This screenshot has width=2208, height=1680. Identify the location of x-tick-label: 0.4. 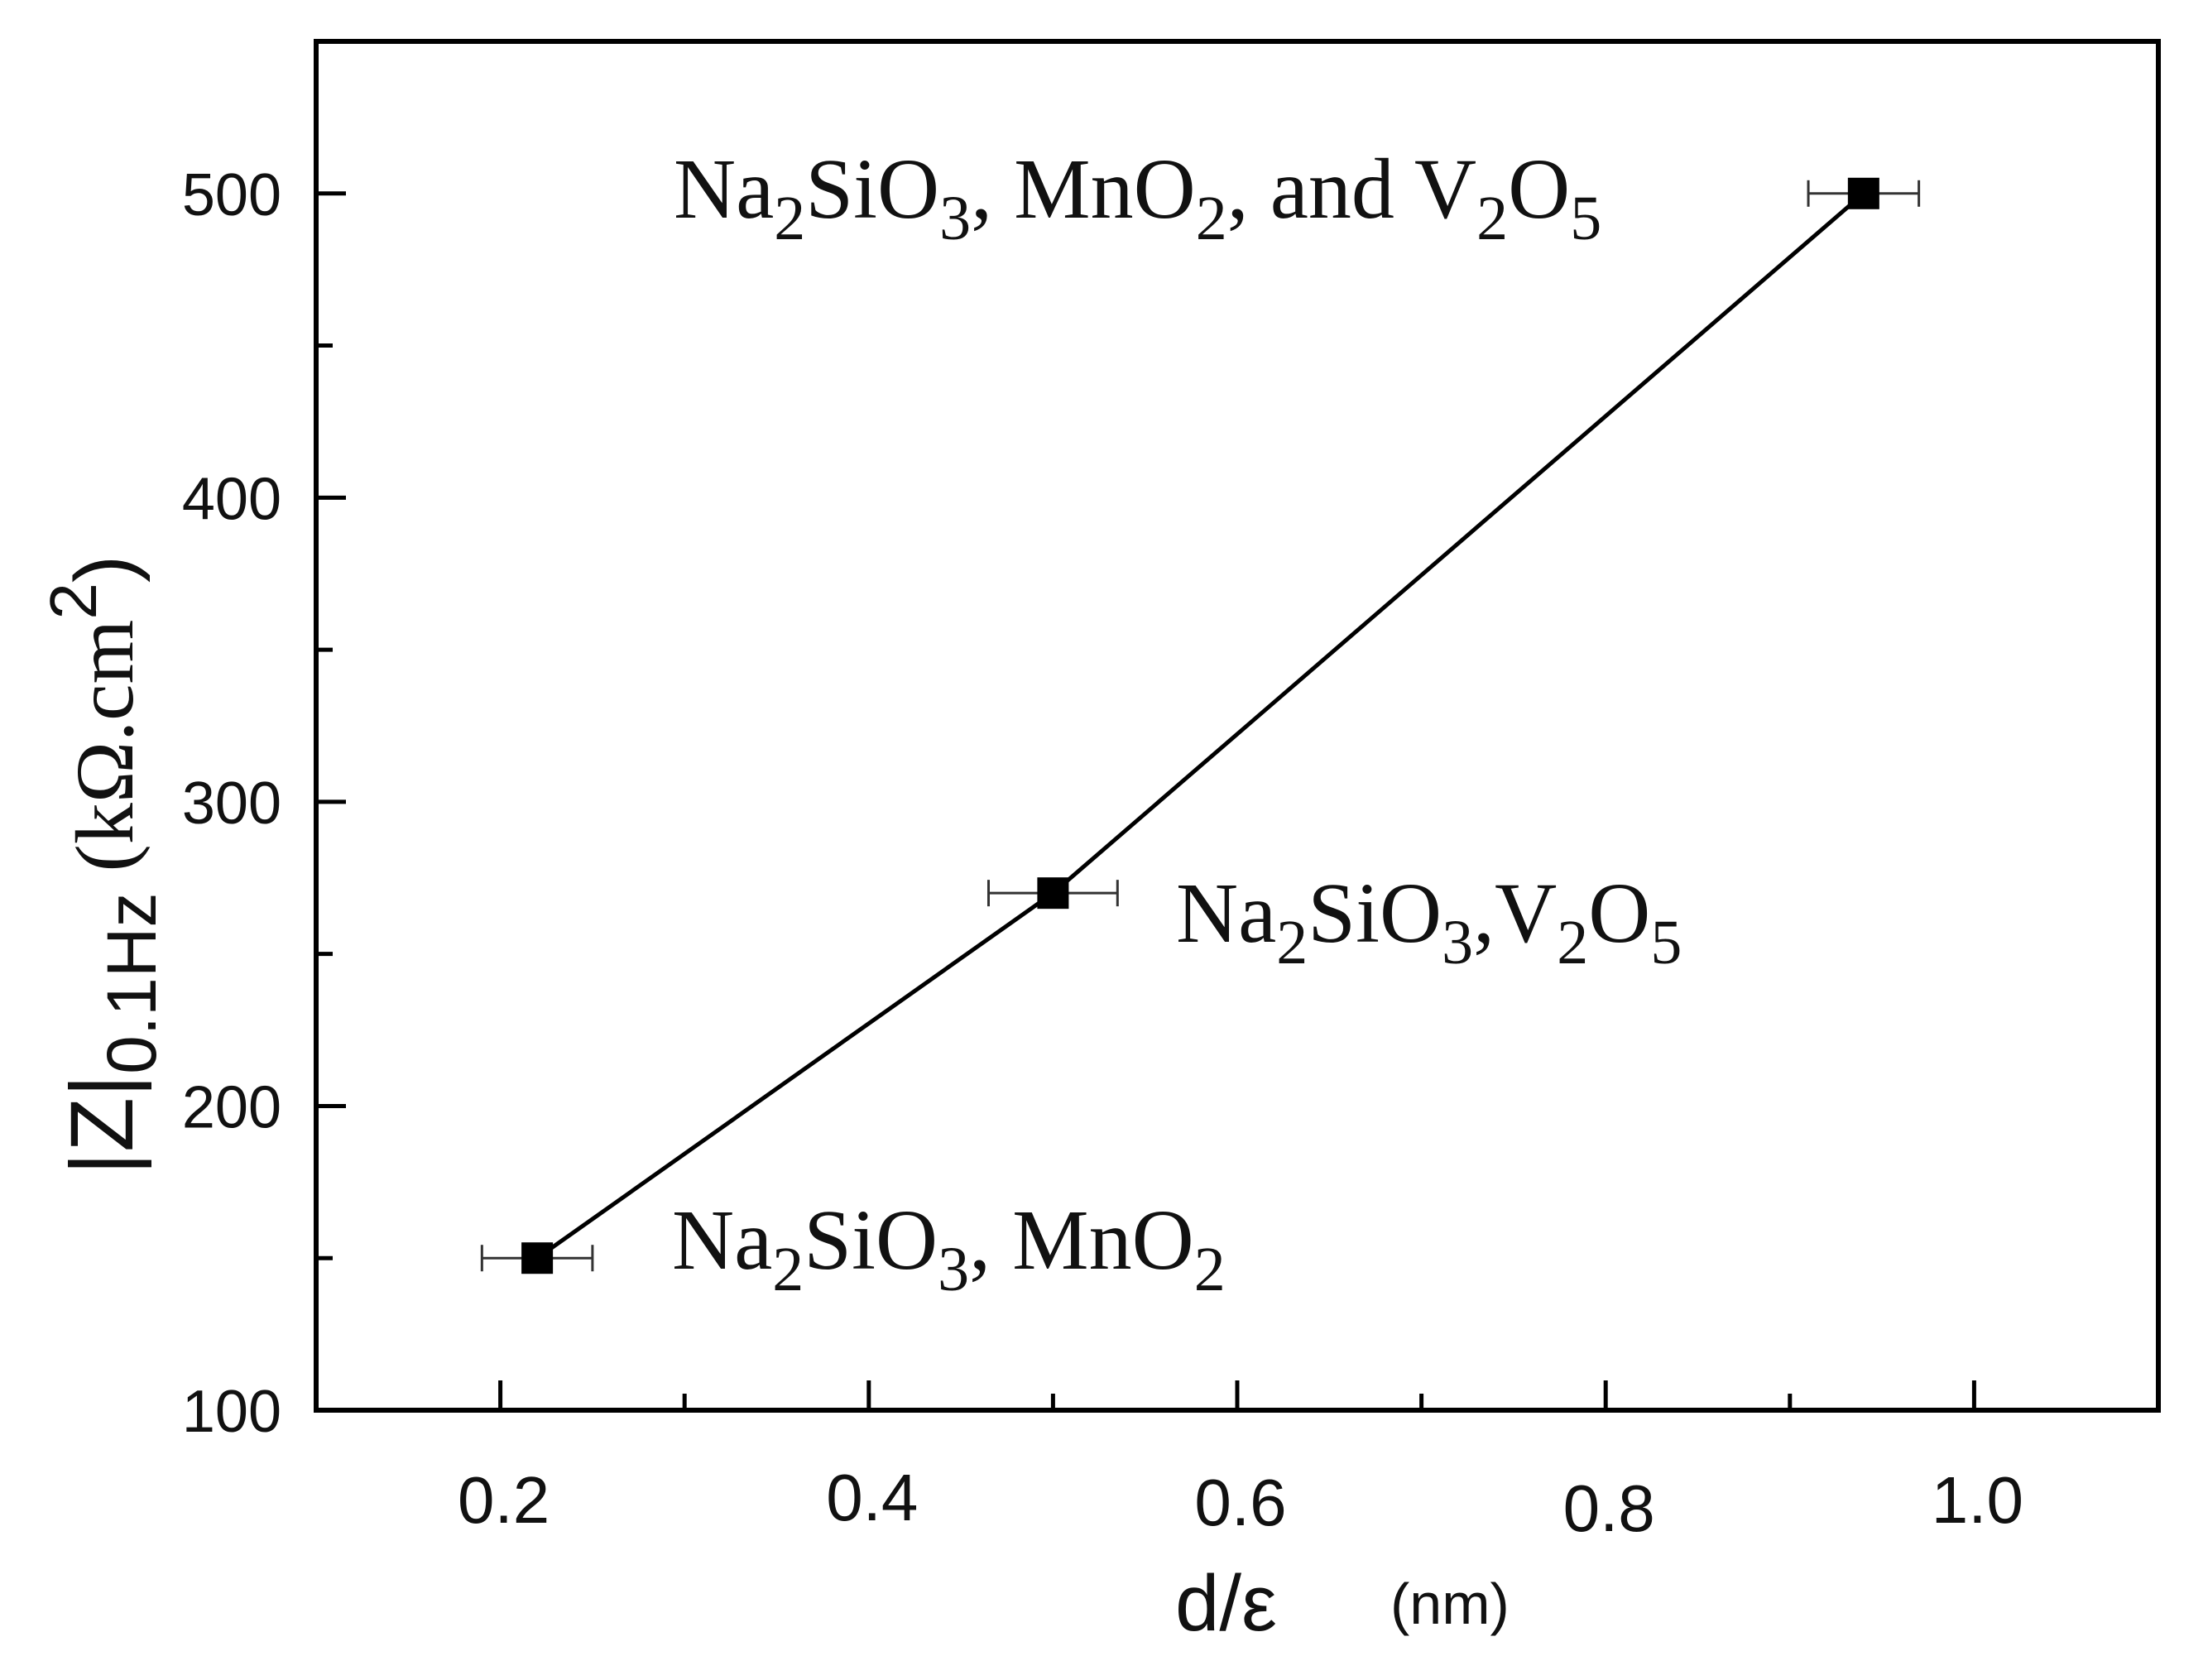
(872, 1497).